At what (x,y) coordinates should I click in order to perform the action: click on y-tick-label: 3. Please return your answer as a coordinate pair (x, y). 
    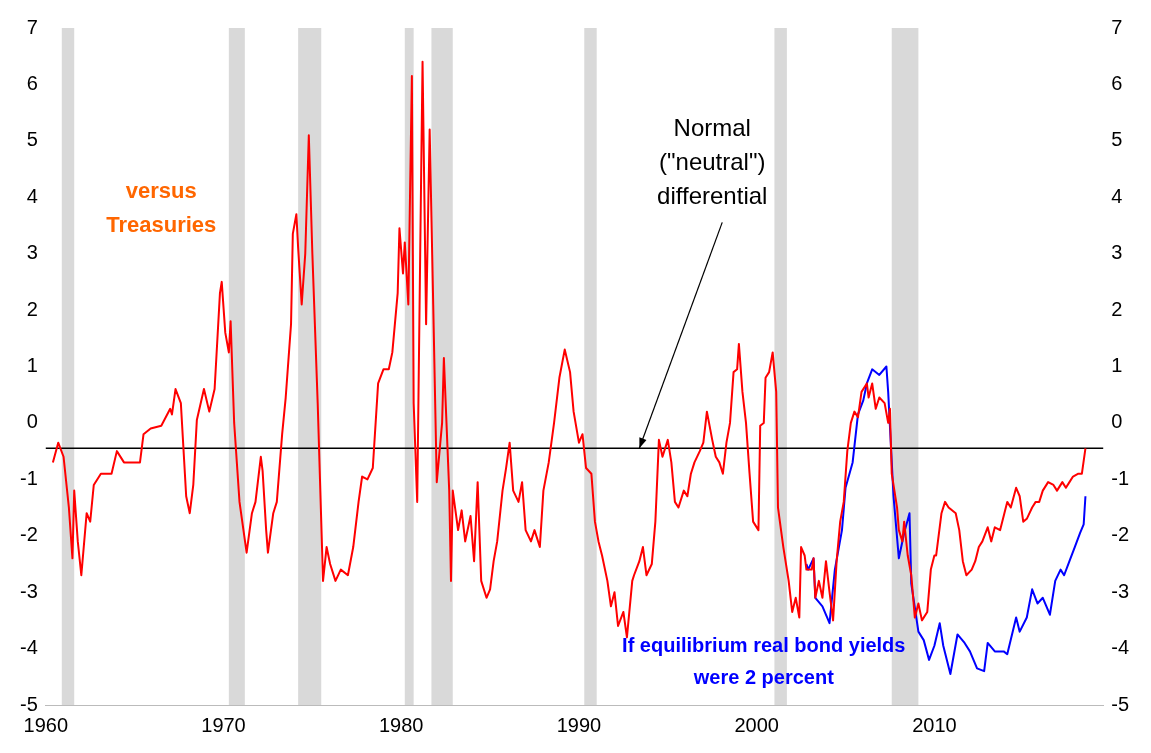
    Looking at the image, I should click on (32, 252).